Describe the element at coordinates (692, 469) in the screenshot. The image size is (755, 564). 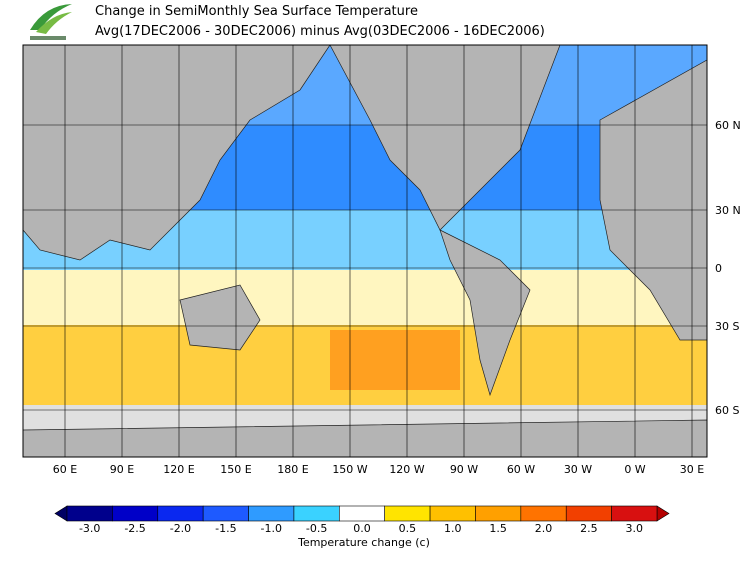
I see `lon-label: 30 E` at that location.